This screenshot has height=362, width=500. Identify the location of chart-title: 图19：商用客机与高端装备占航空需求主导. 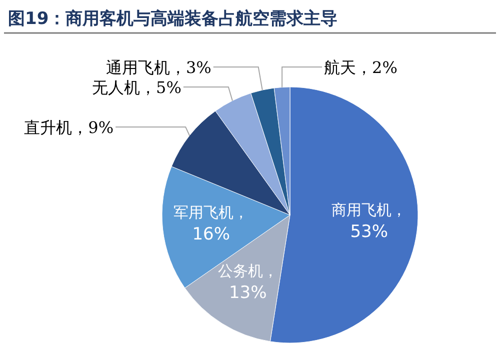
(173, 19).